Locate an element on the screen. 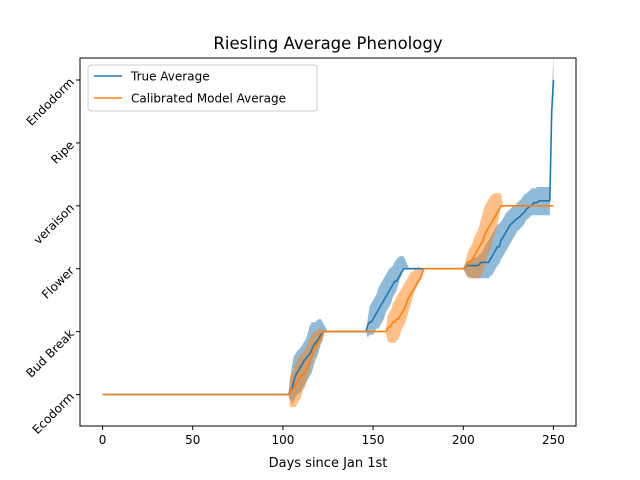  x-tick-label: 100 is located at coordinates (282, 440).